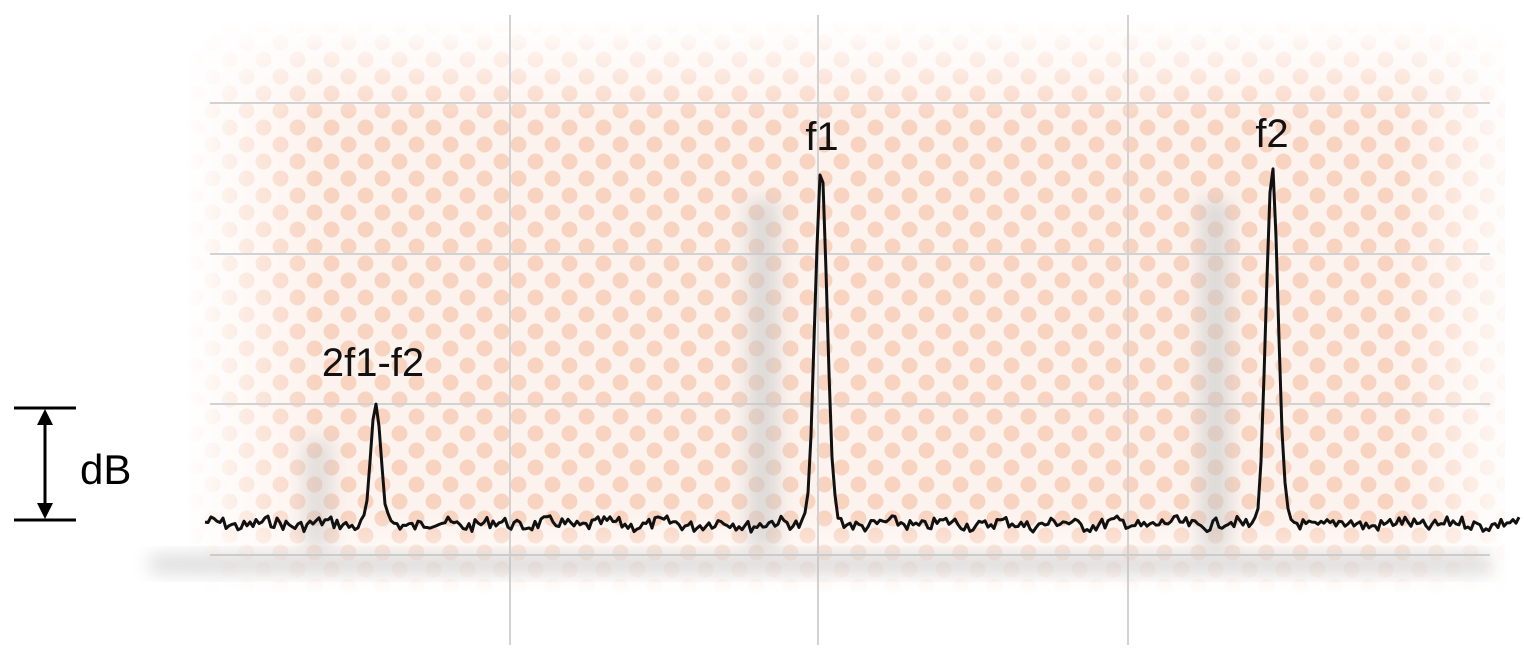 The height and width of the screenshot is (652, 1523). Describe the element at coordinates (105, 469) in the screenshot. I see `db-label: dB` at that location.